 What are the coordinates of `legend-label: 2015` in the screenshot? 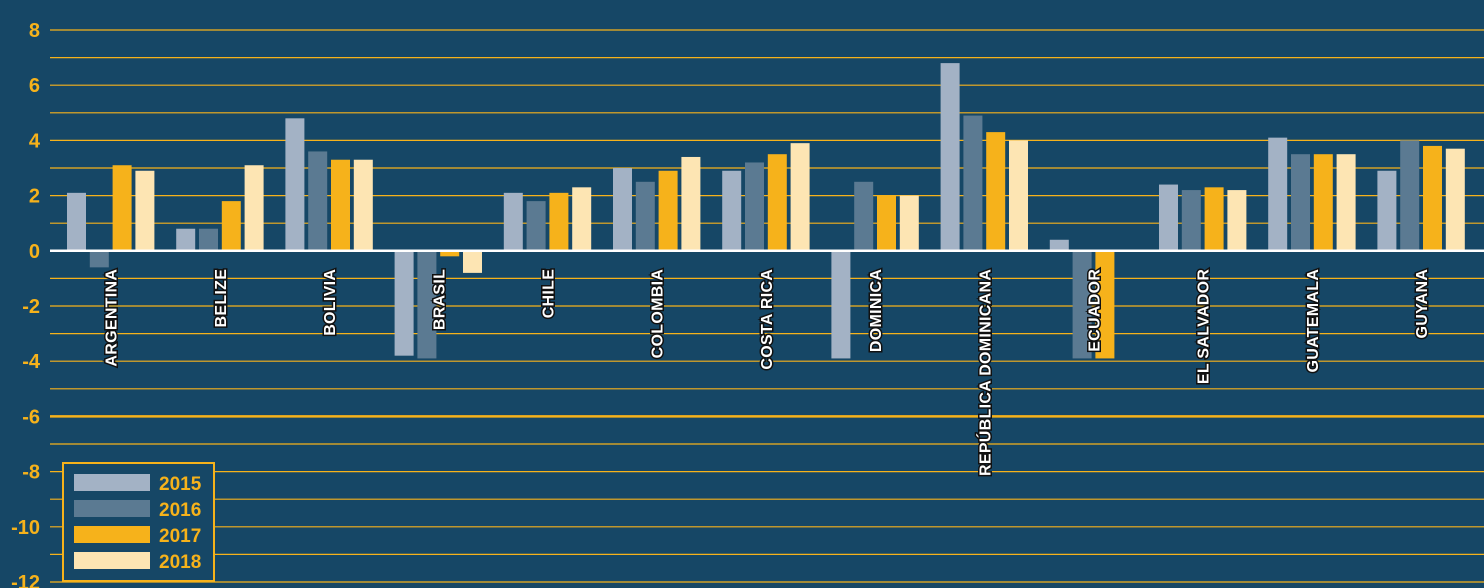 It's located at (180, 484).